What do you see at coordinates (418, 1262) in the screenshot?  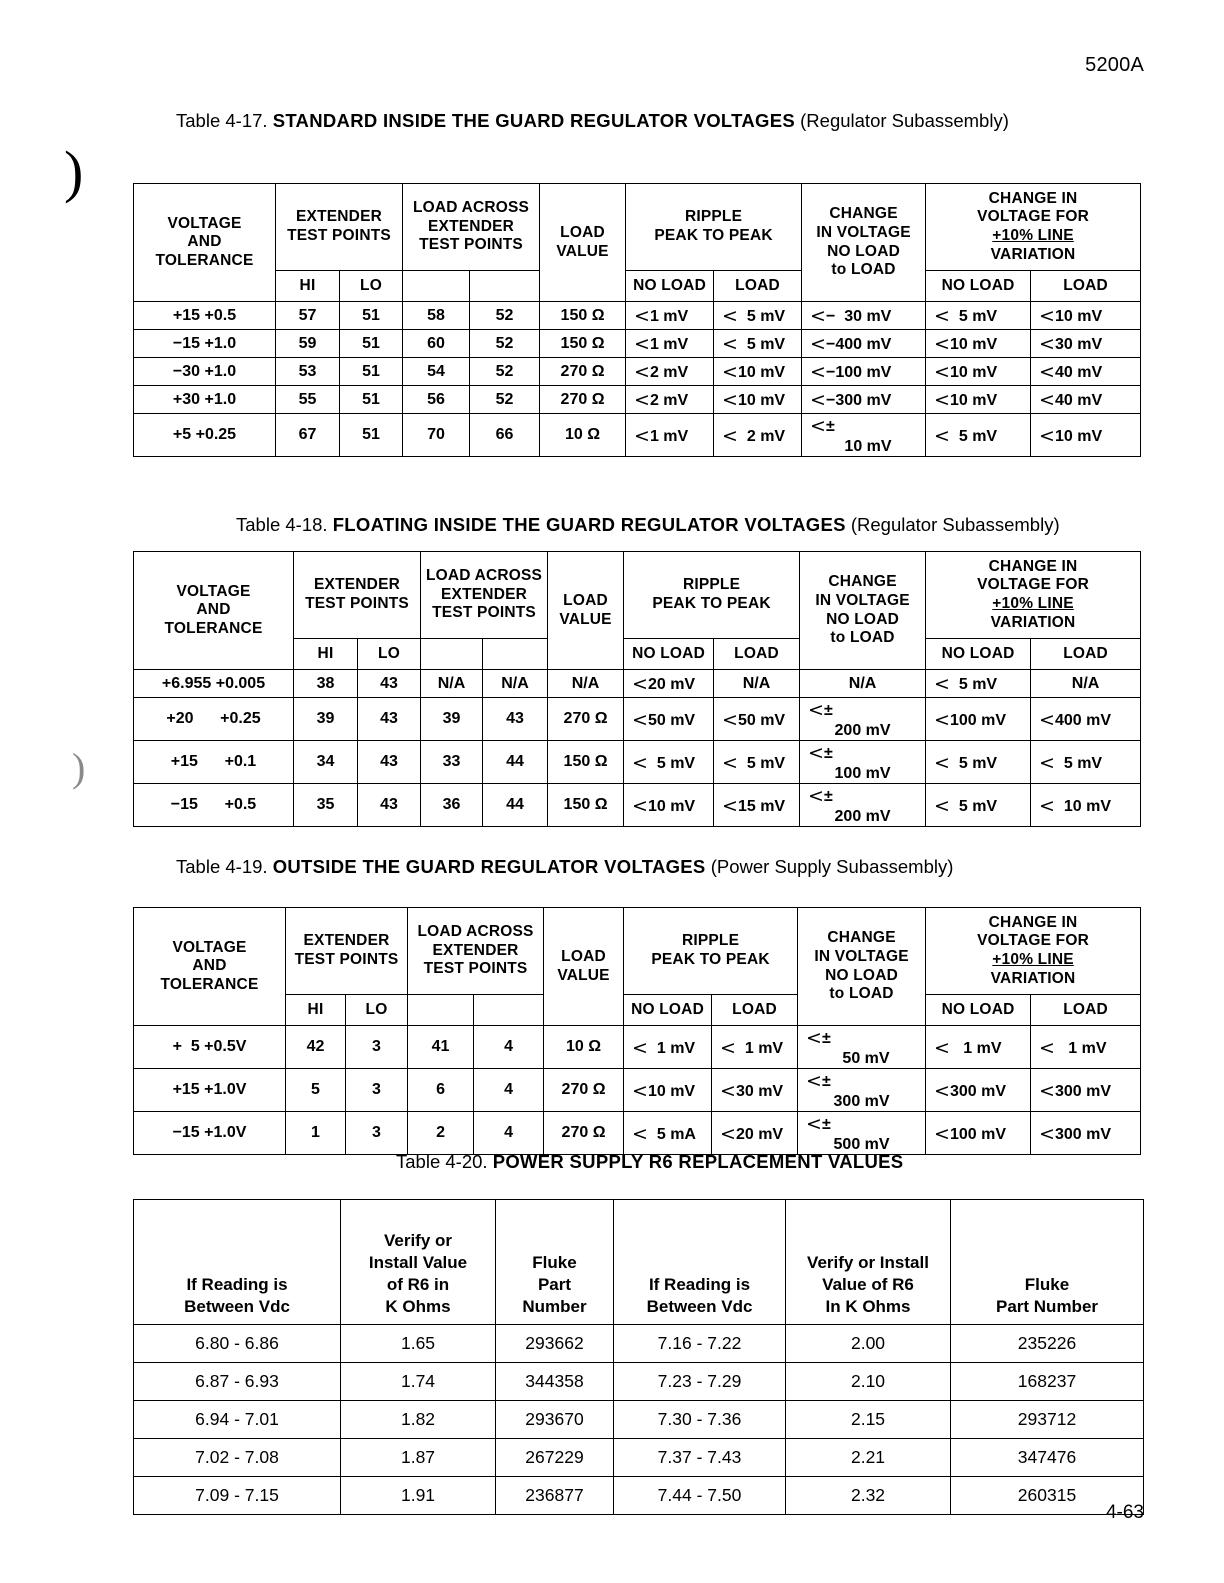 I see `th-line: Install Value` at bounding box center [418, 1262].